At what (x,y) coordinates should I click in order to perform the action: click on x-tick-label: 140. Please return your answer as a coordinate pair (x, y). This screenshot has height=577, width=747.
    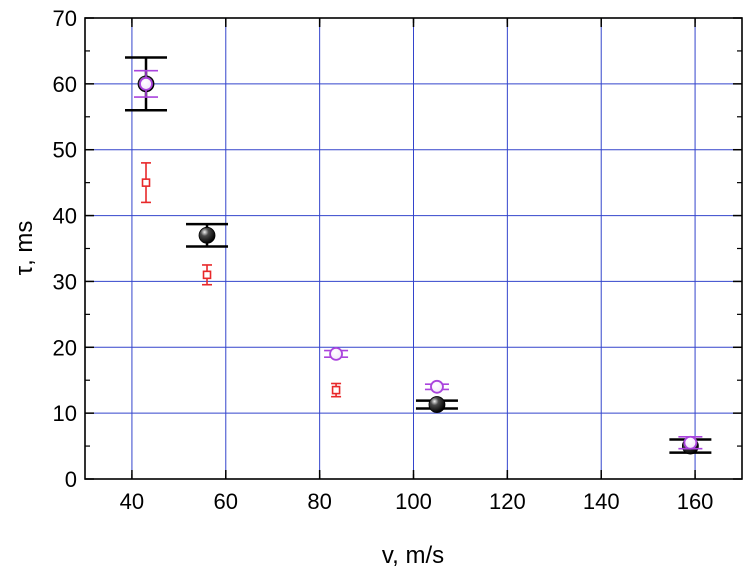
    Looking at the image, I should click on (601, 501).